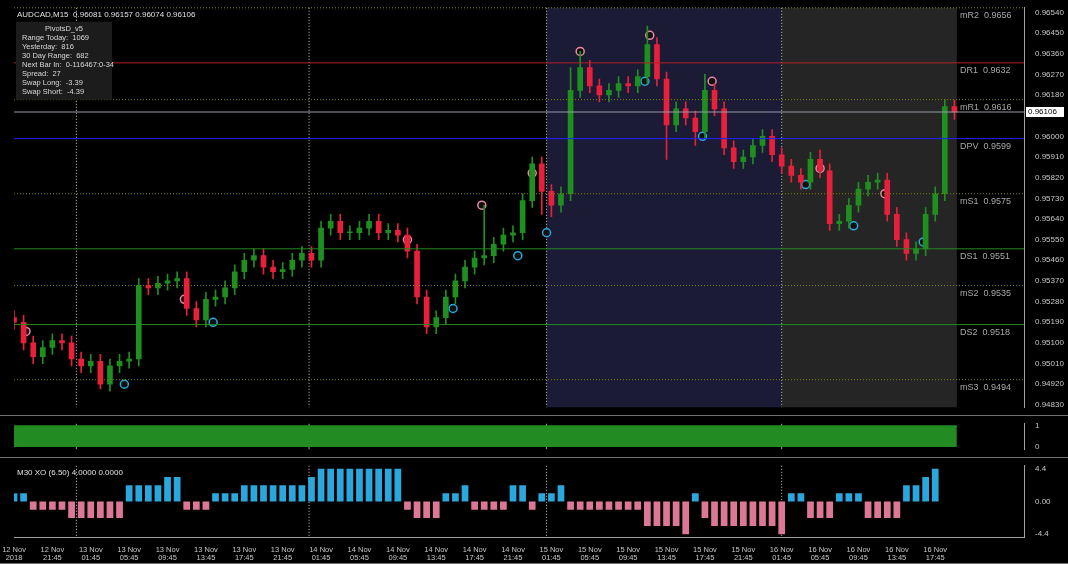  What do you see at coordinates (1050, 33) in the screenshot?
I see `y-tick-label: 0.96450` at bounding box center [1050, 33].